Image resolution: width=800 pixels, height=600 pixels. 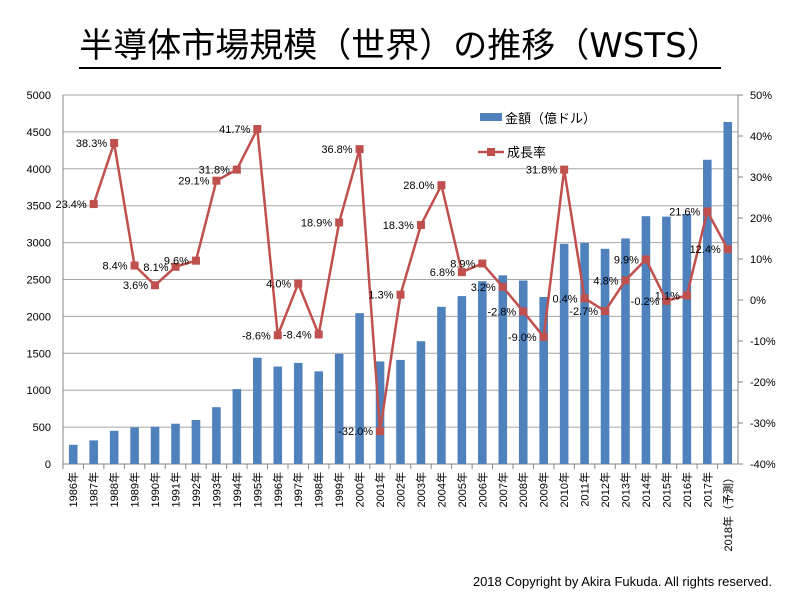 I want to click on growth-marker-1988年, so click(x=114, y=142).